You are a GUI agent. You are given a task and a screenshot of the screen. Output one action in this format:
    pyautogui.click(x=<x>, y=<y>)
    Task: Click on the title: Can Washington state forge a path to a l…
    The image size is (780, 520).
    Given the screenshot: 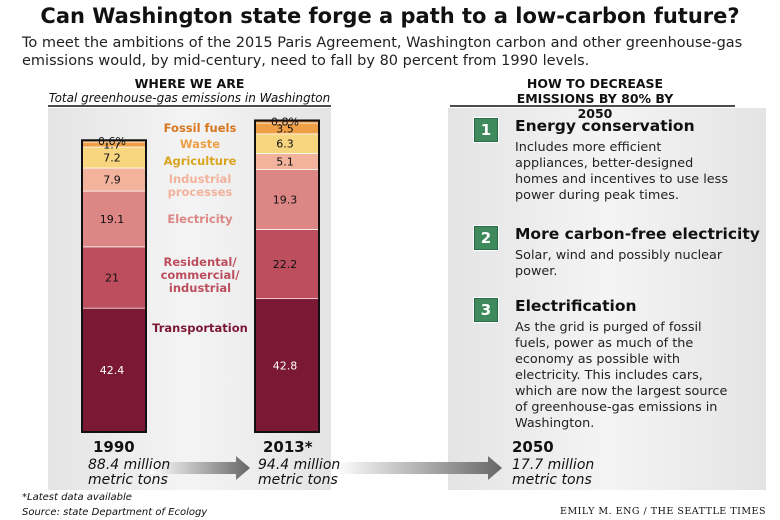 What is the action you would take?
    pyautogui.click(x=390, y=16)
    